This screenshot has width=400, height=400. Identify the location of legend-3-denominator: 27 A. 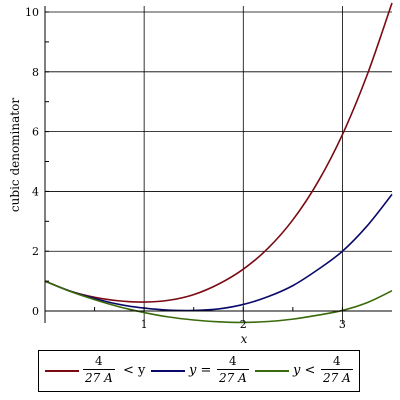
(337, 378).